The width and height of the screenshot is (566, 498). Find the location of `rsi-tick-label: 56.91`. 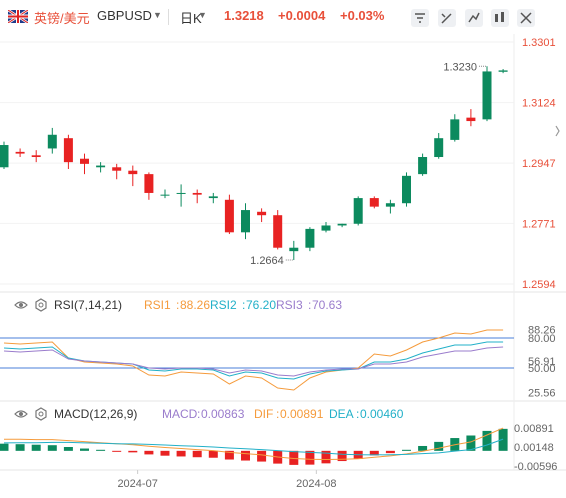

rsi-tick-label: 56.91 is located at coordinates (542, 362).